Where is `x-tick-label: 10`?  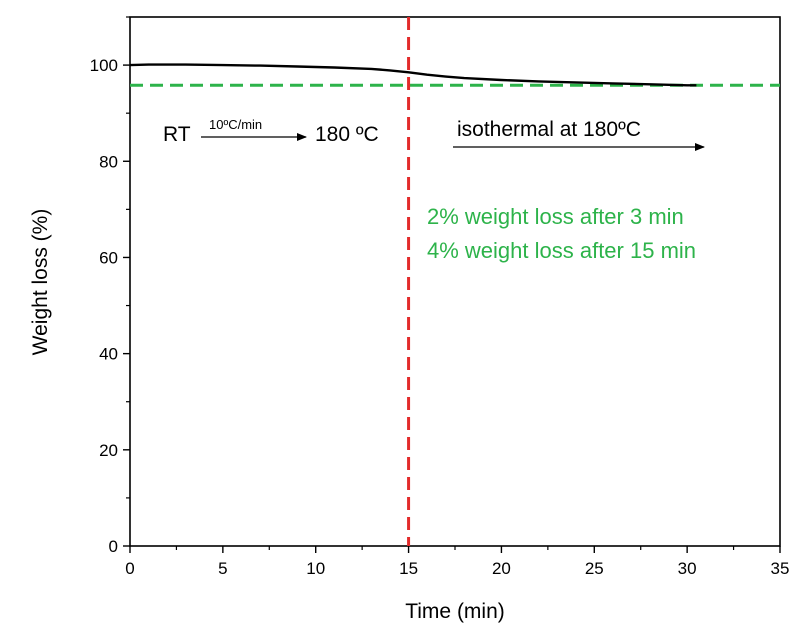 x-tick-label: 10 is located at coordinates (315, 568).